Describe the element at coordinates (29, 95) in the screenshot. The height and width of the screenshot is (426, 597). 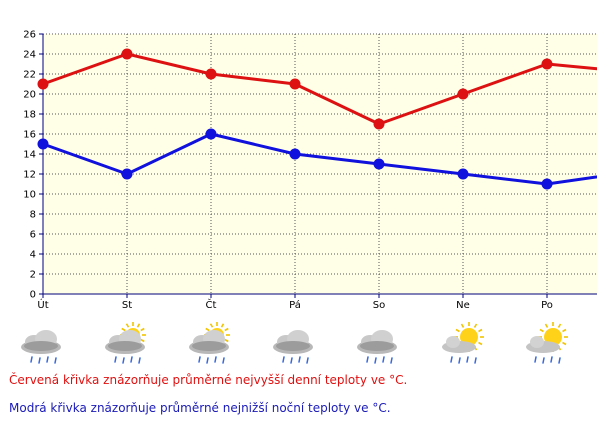
I see `y-tick-label: 20` at that location.